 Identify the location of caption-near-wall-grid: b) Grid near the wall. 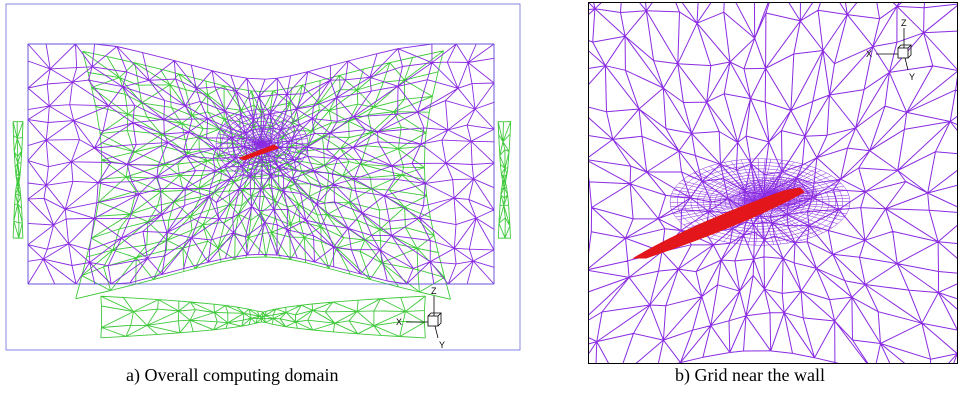
(750, 375).